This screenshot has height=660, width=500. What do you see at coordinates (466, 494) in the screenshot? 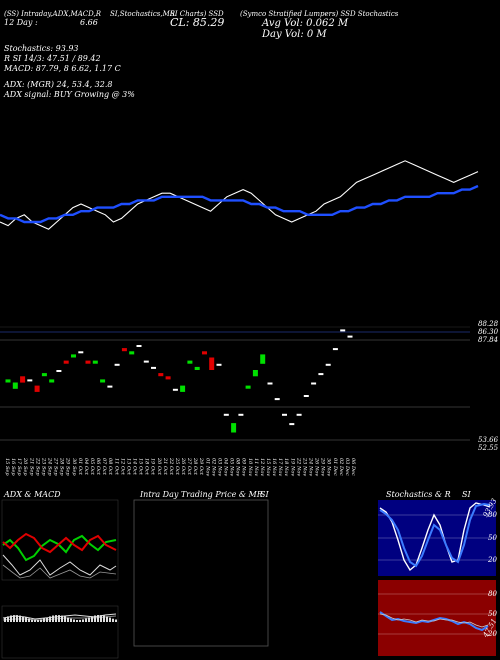
I see `stoch-panel-title-b: SI` at bounding box center [466, 494].